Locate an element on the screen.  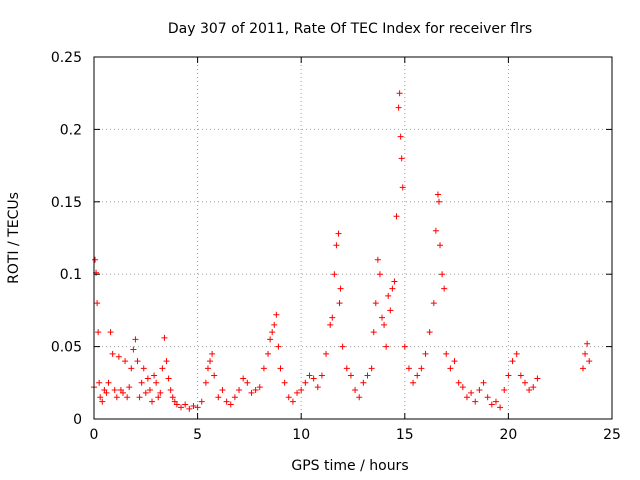
x-tick-label: 10 is located at coordinates (301, 435).